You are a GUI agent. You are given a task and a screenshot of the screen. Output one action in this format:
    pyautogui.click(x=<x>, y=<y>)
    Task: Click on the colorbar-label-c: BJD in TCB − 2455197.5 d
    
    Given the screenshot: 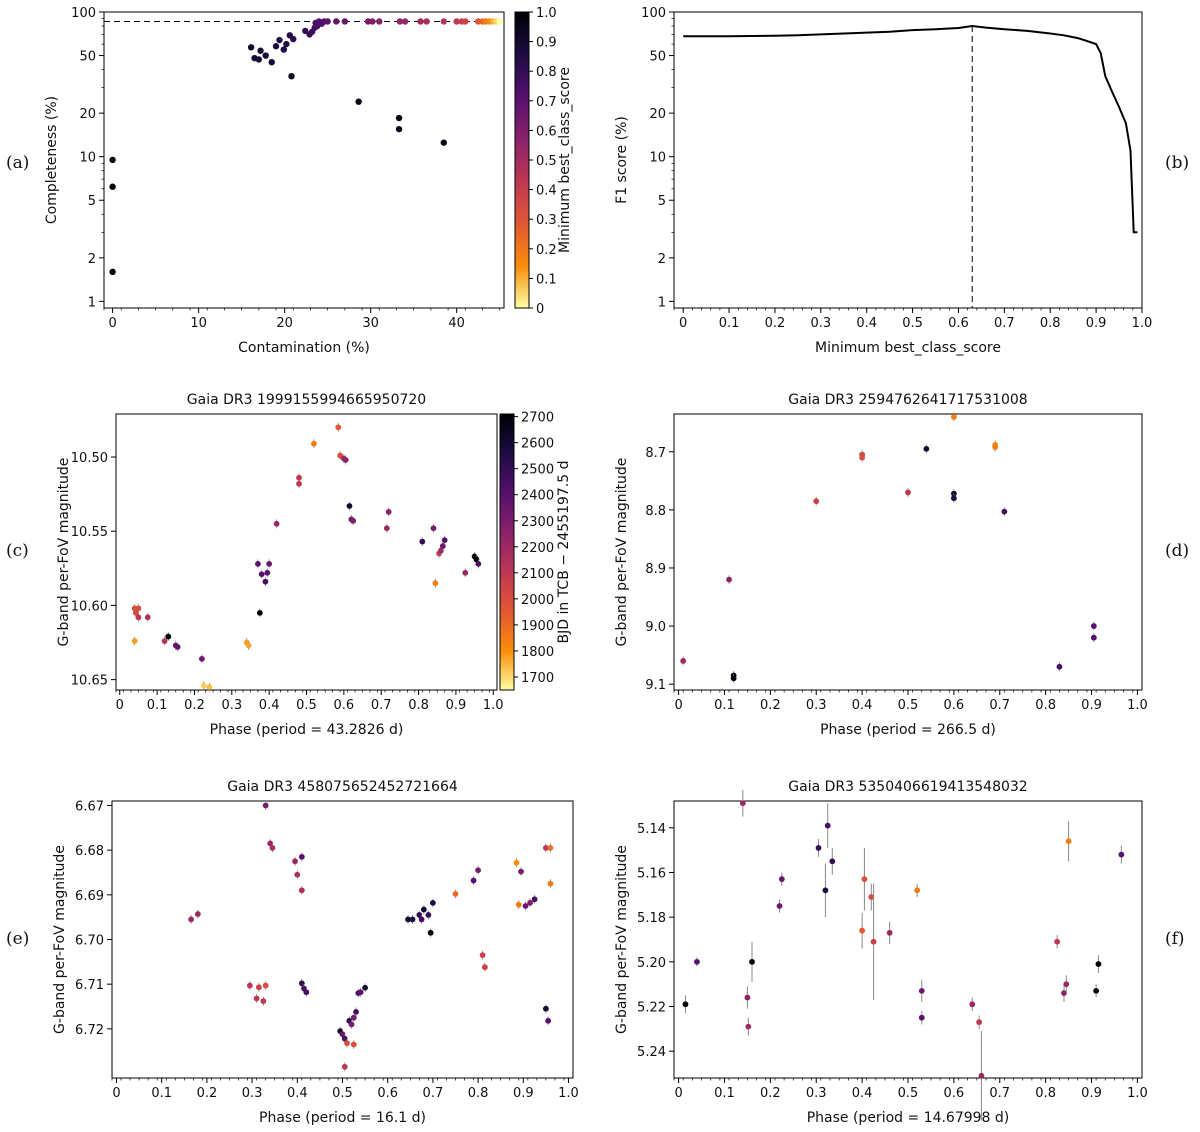 What is the action you would take?
    pyautogui.click(x=564, y=552)
    